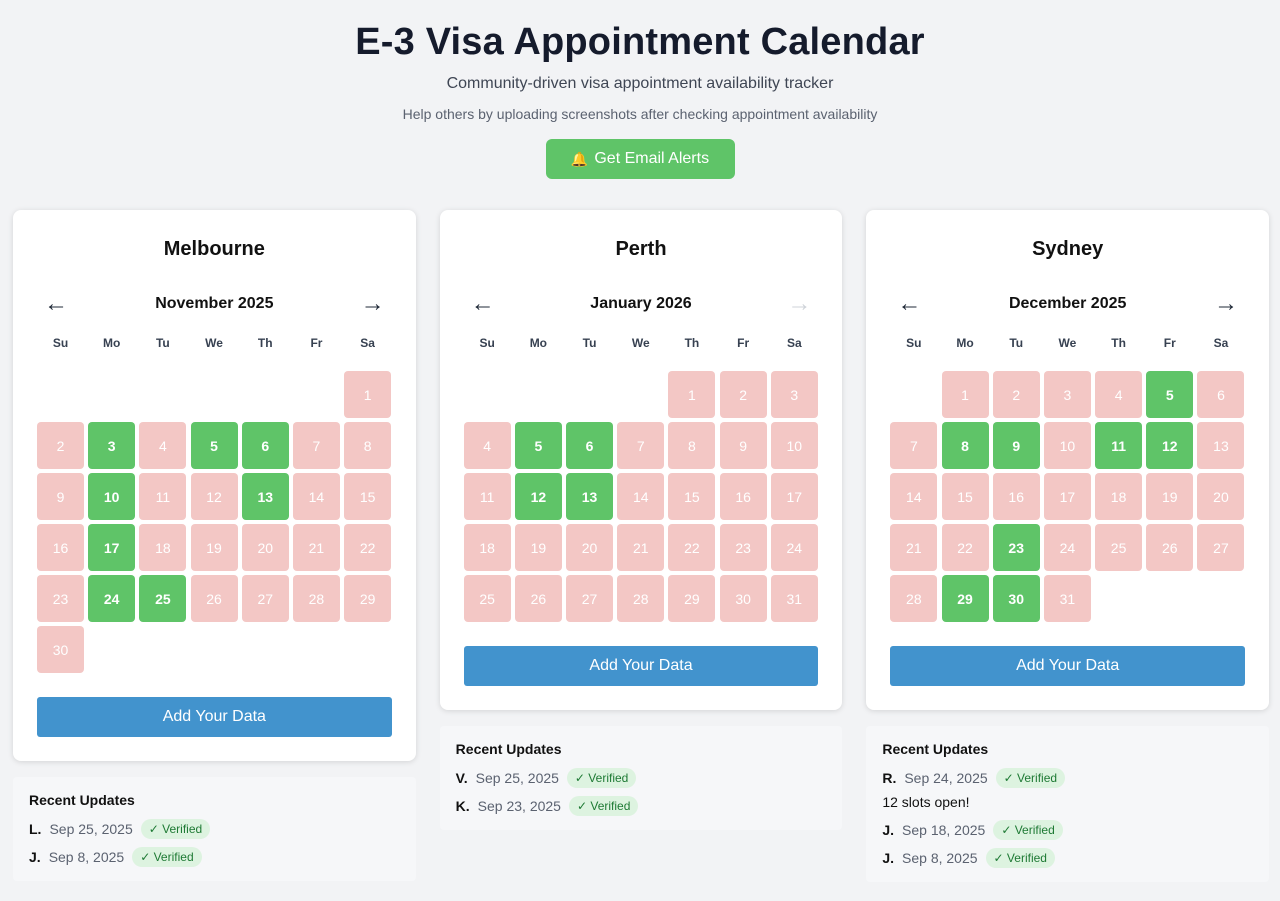 The image size is (1280, 901). I want to click on available-day: 17, so click(112, 547).